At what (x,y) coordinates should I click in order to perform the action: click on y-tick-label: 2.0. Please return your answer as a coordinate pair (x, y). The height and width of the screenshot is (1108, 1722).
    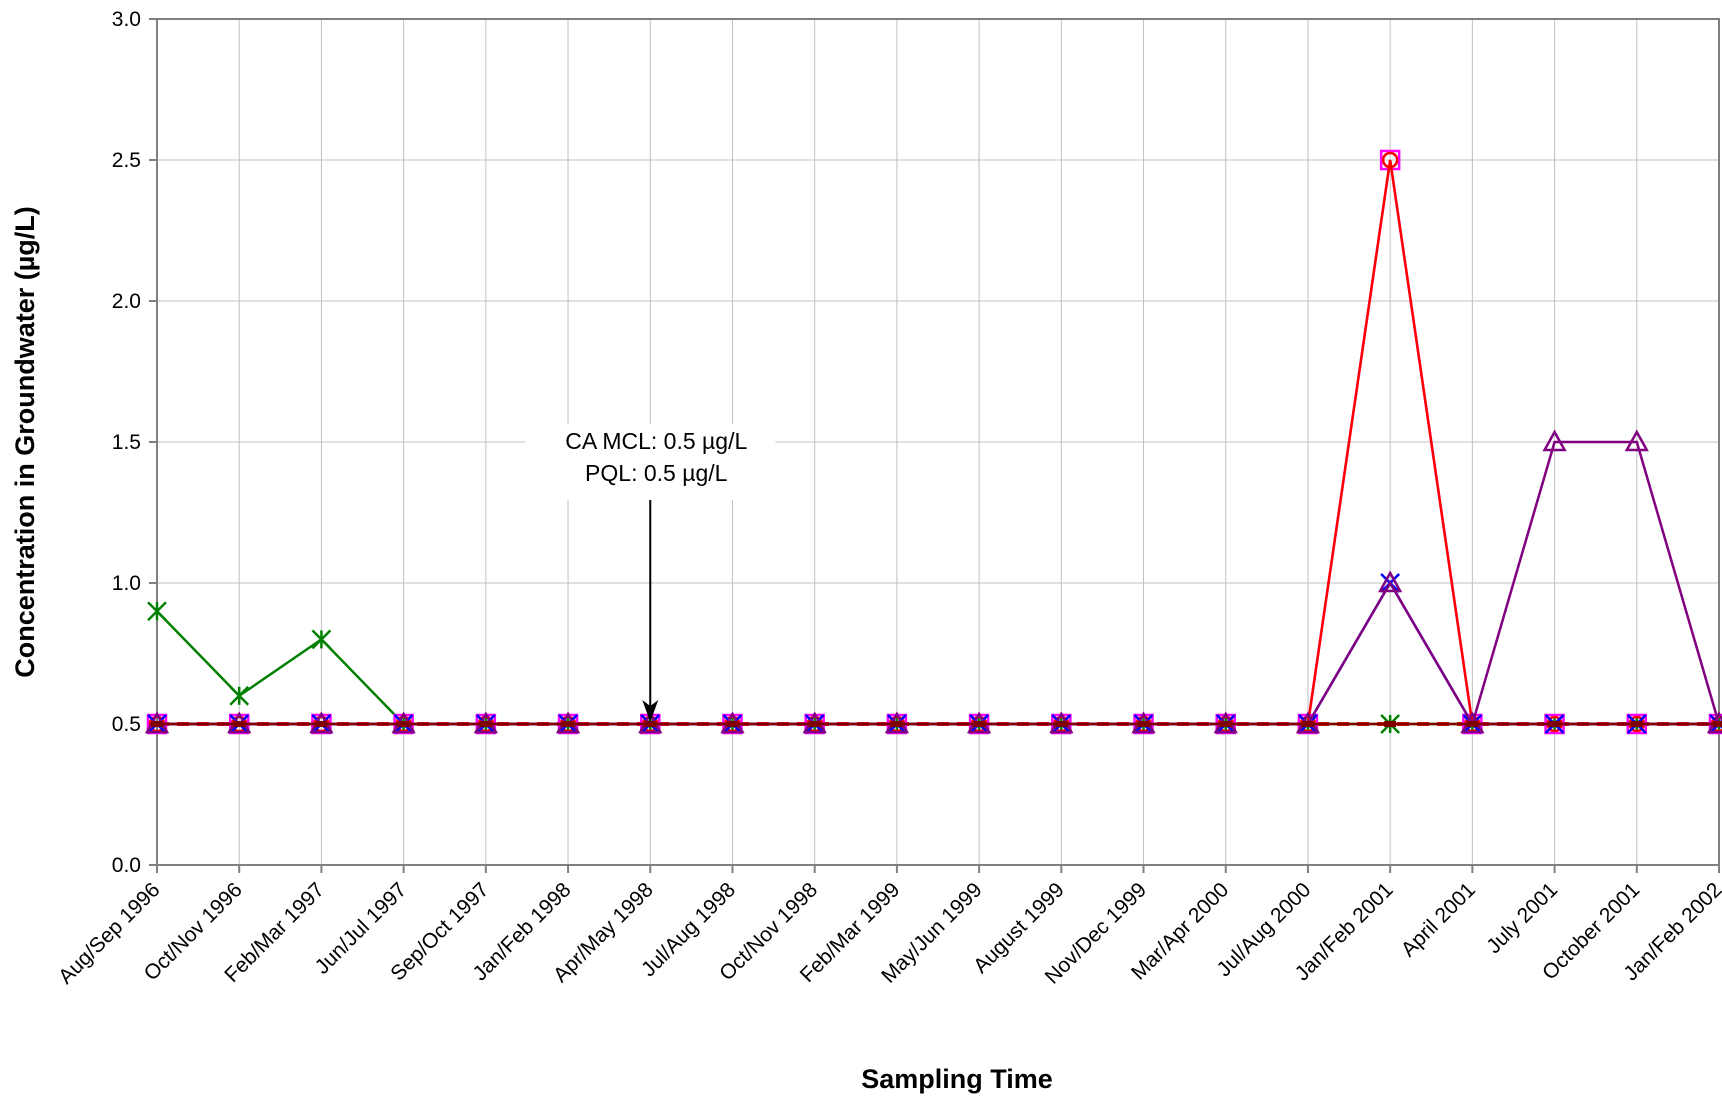
    Looking at the image, I should click on (126, 301).